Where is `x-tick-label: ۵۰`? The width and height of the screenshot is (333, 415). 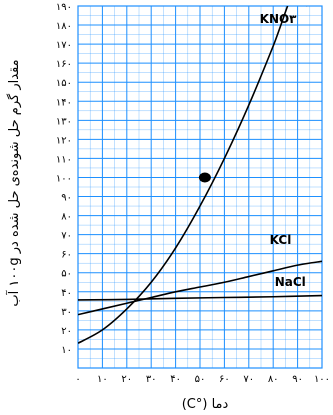
x-tick-label: ۵۰ is located at coordinates (200, 379).